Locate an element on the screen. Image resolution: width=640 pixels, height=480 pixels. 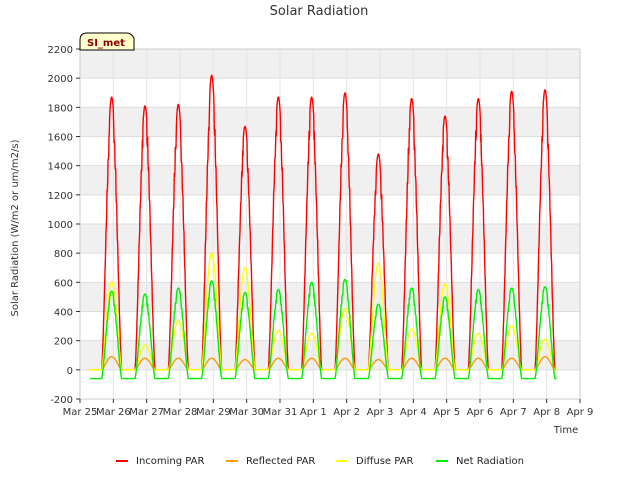
x-tick-label: Apr 1 is located at coordinates (313, 412).